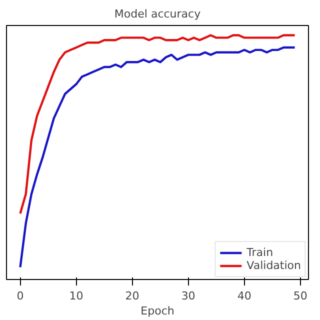  I want to click on x-tick-label: 0, so click(20, 296).